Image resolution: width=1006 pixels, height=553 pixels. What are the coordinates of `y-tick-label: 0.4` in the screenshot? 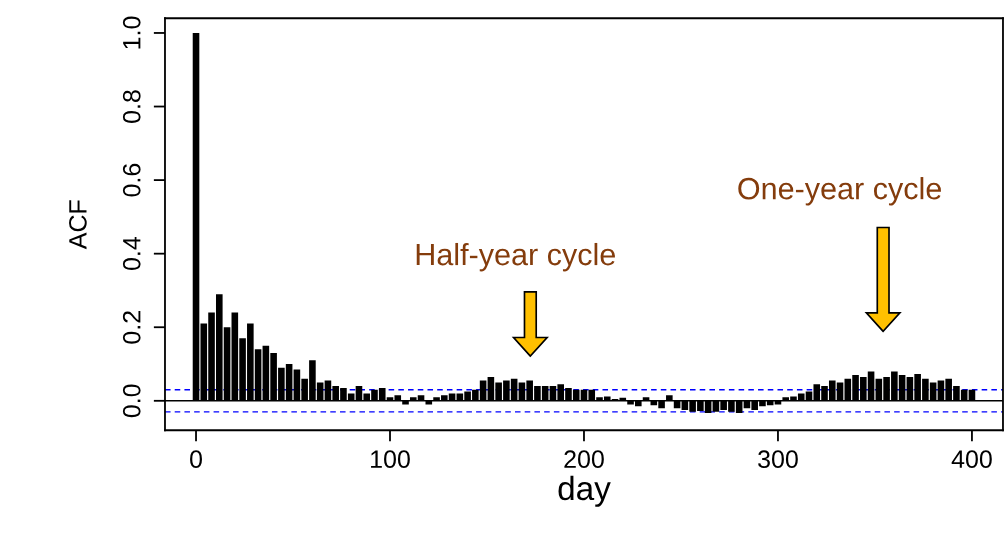 It's located at (131, 254).